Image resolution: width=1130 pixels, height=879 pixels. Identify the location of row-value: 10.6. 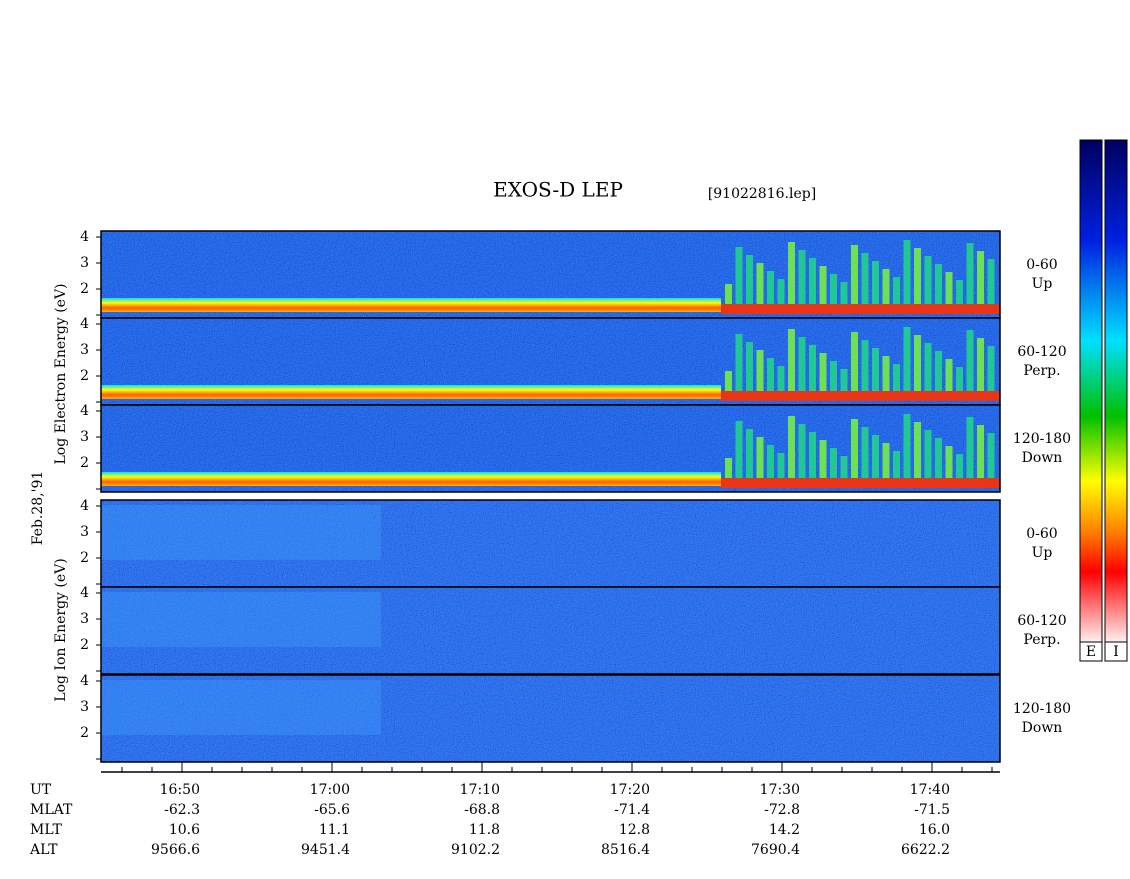
(184, 830).